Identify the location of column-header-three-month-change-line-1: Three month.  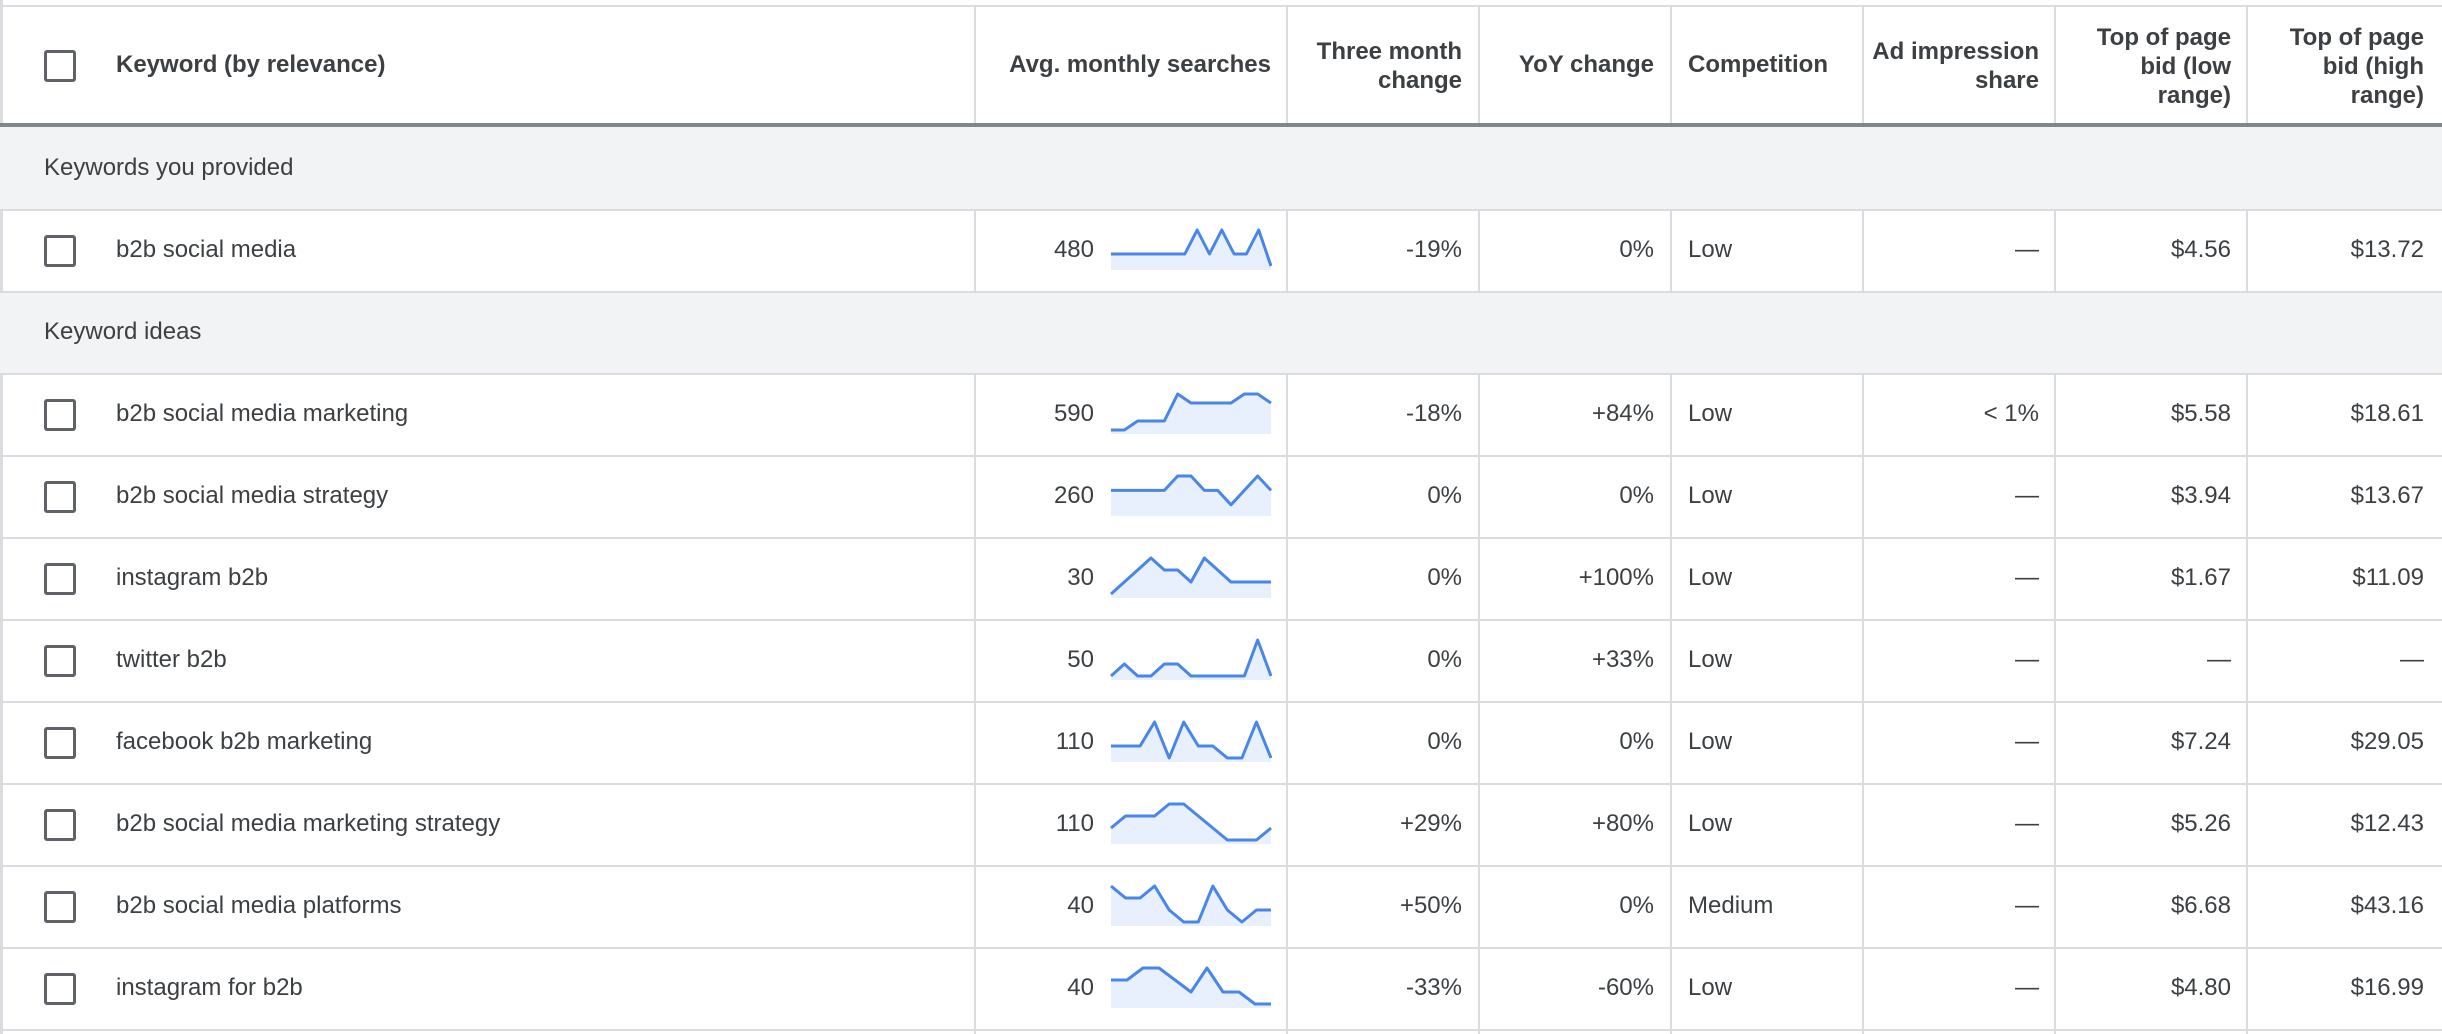
(1389, 51).